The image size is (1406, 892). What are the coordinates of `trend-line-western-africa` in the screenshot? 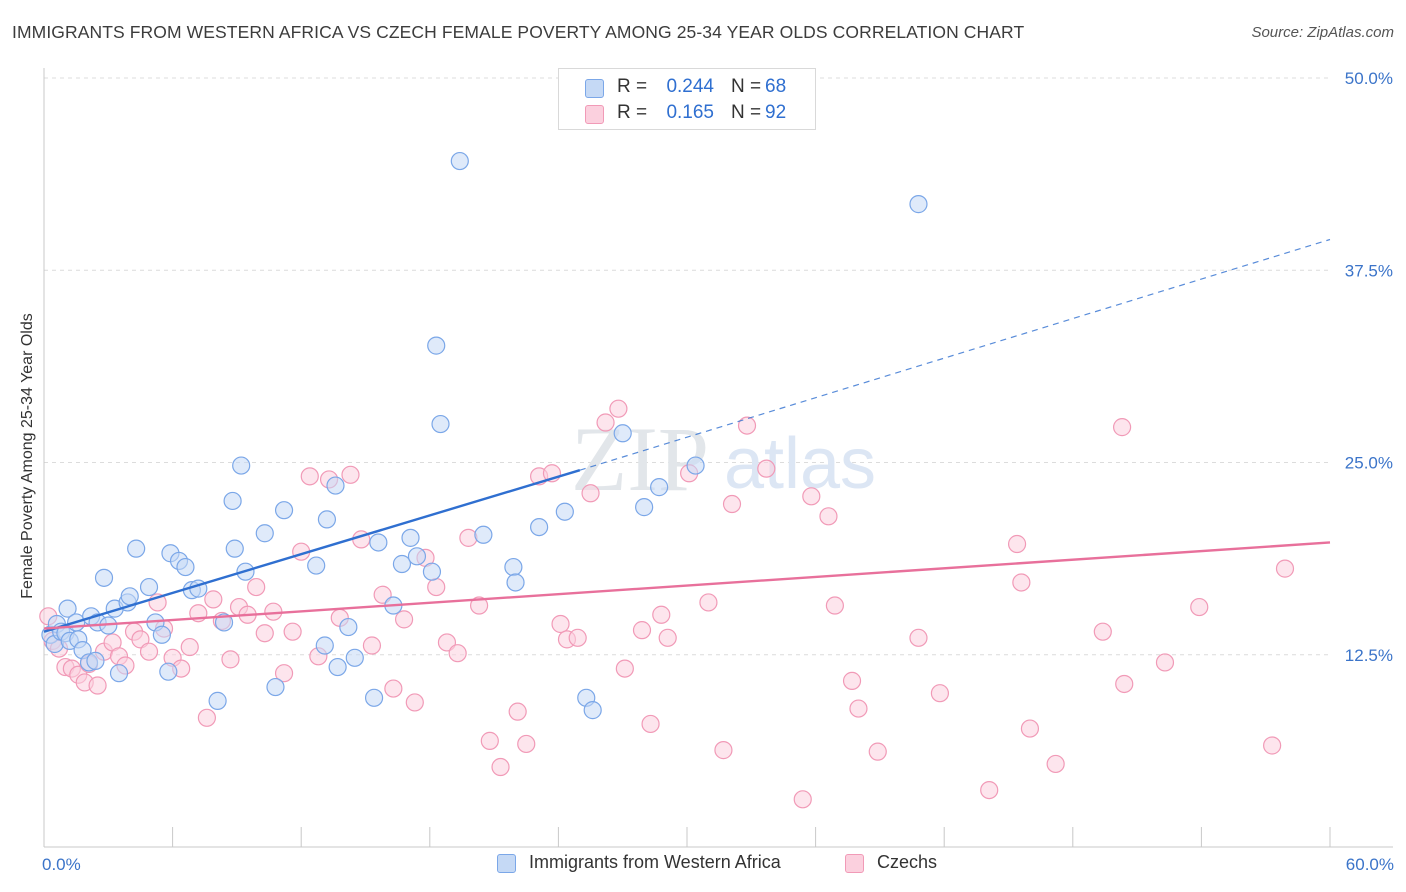 It's located at (312, 551).